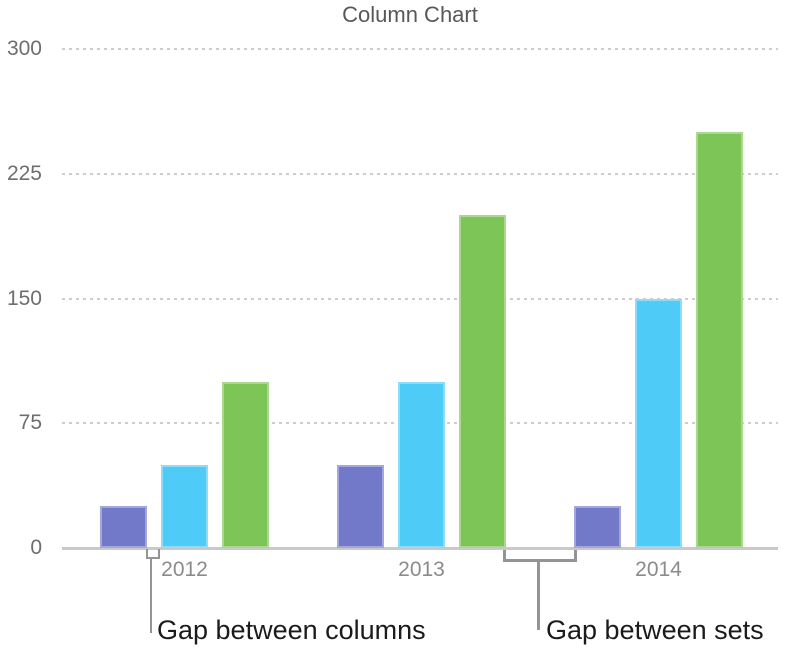  I want to click on bar-2014-blue, so click(658, 423).